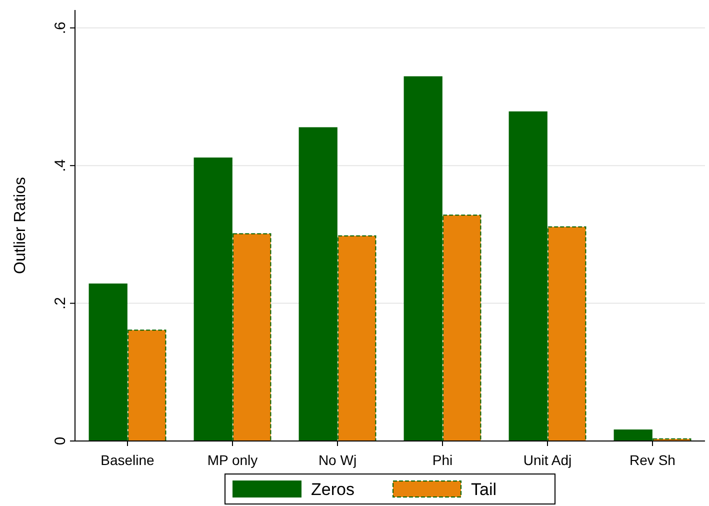  Describe the element at coordinates (60, 165) in the screenshot. I see `y-tick-label: .4` at that location.